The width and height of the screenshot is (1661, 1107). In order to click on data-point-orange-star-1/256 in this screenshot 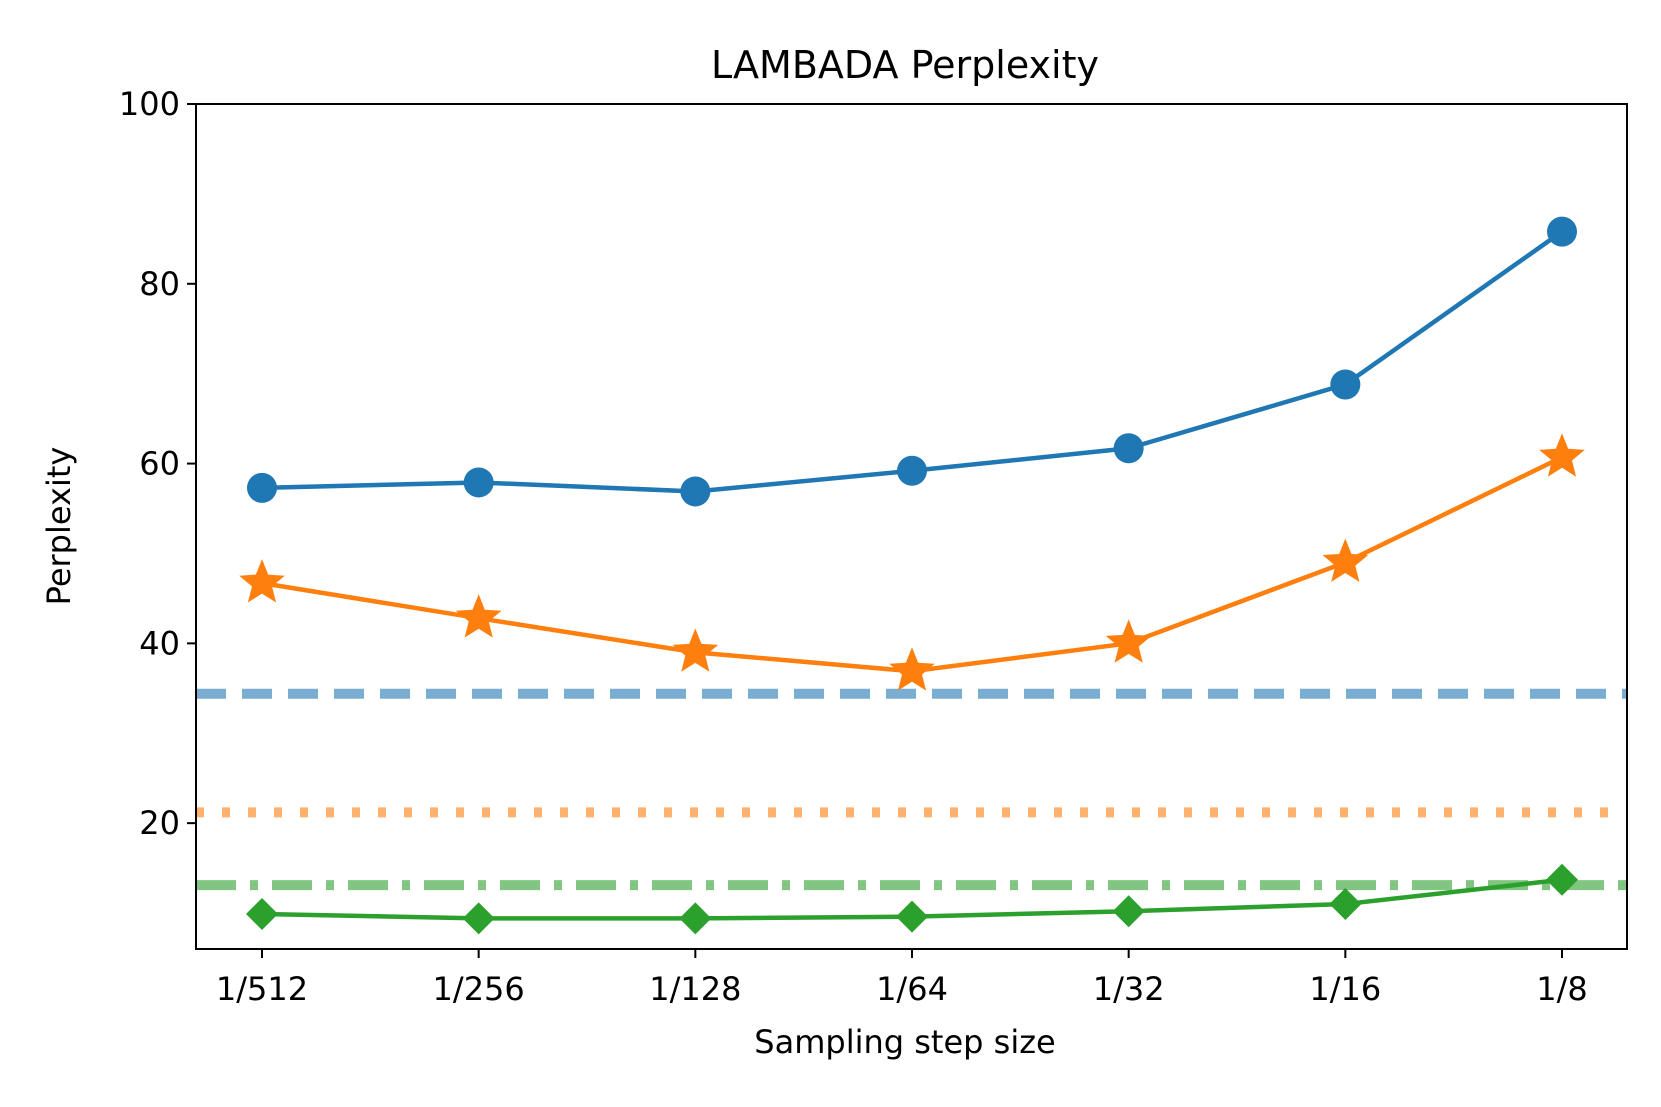, I will do `click(478, 616)`.